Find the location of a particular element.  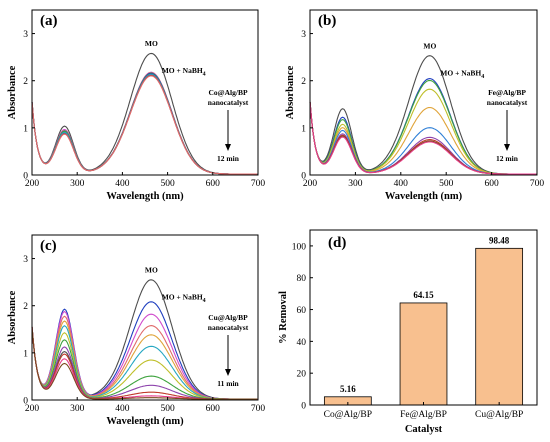

y-tick-label: 40 is located at coordinates (302, 343).